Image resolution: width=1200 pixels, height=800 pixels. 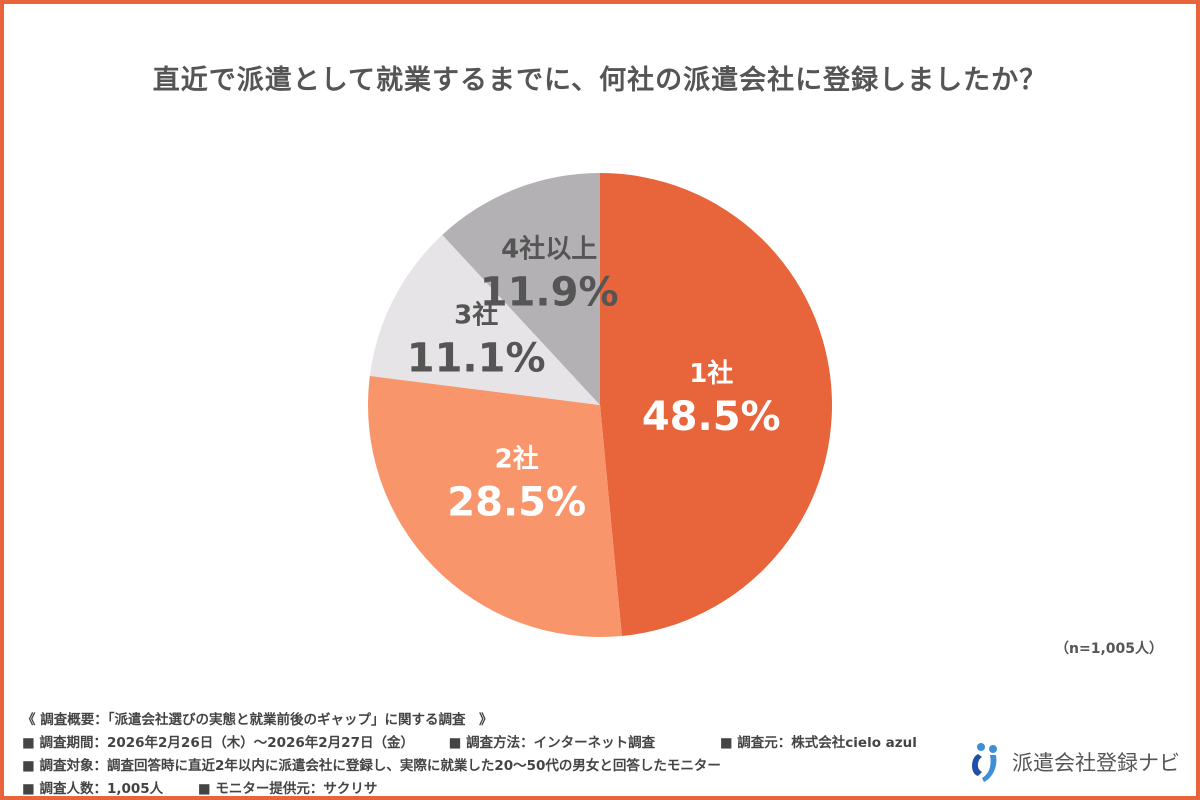 What do you see at coordinates (984, 762) in the screenshot?
I see `logo-mark-icon` at bounding box center [984, 762].